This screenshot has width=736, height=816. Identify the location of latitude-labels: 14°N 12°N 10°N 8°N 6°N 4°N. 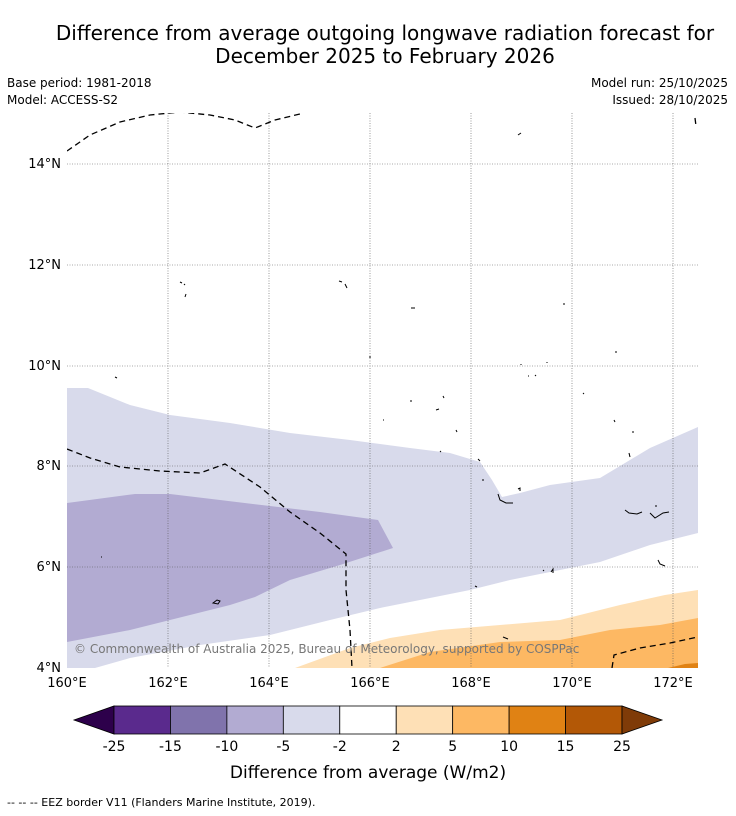
(44, 416).